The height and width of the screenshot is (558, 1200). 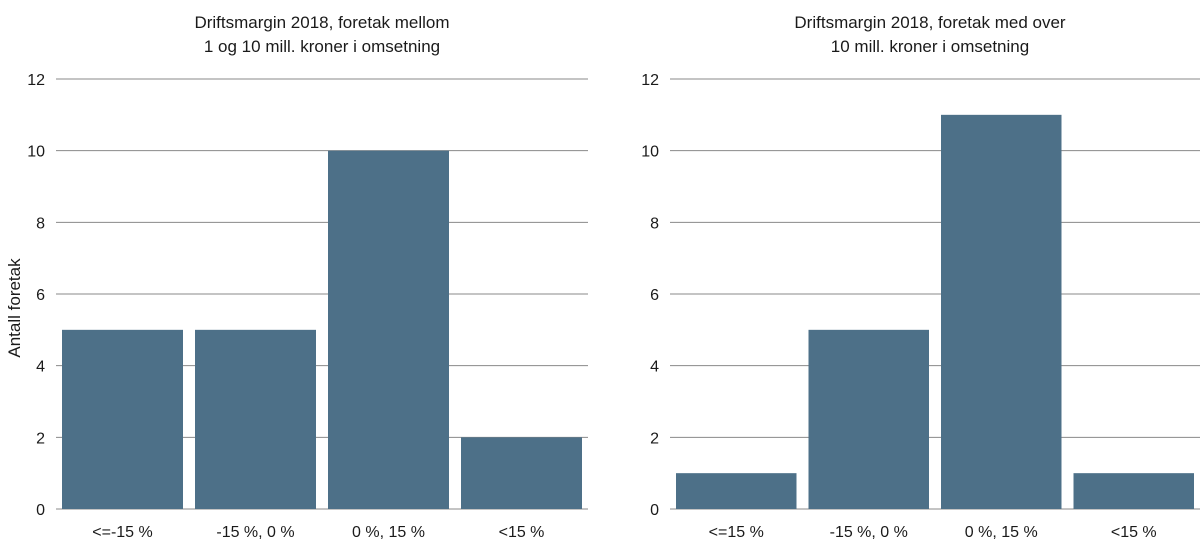 I want to click on chart-2-y-tick-label: 0, so click(x=654, y=510).